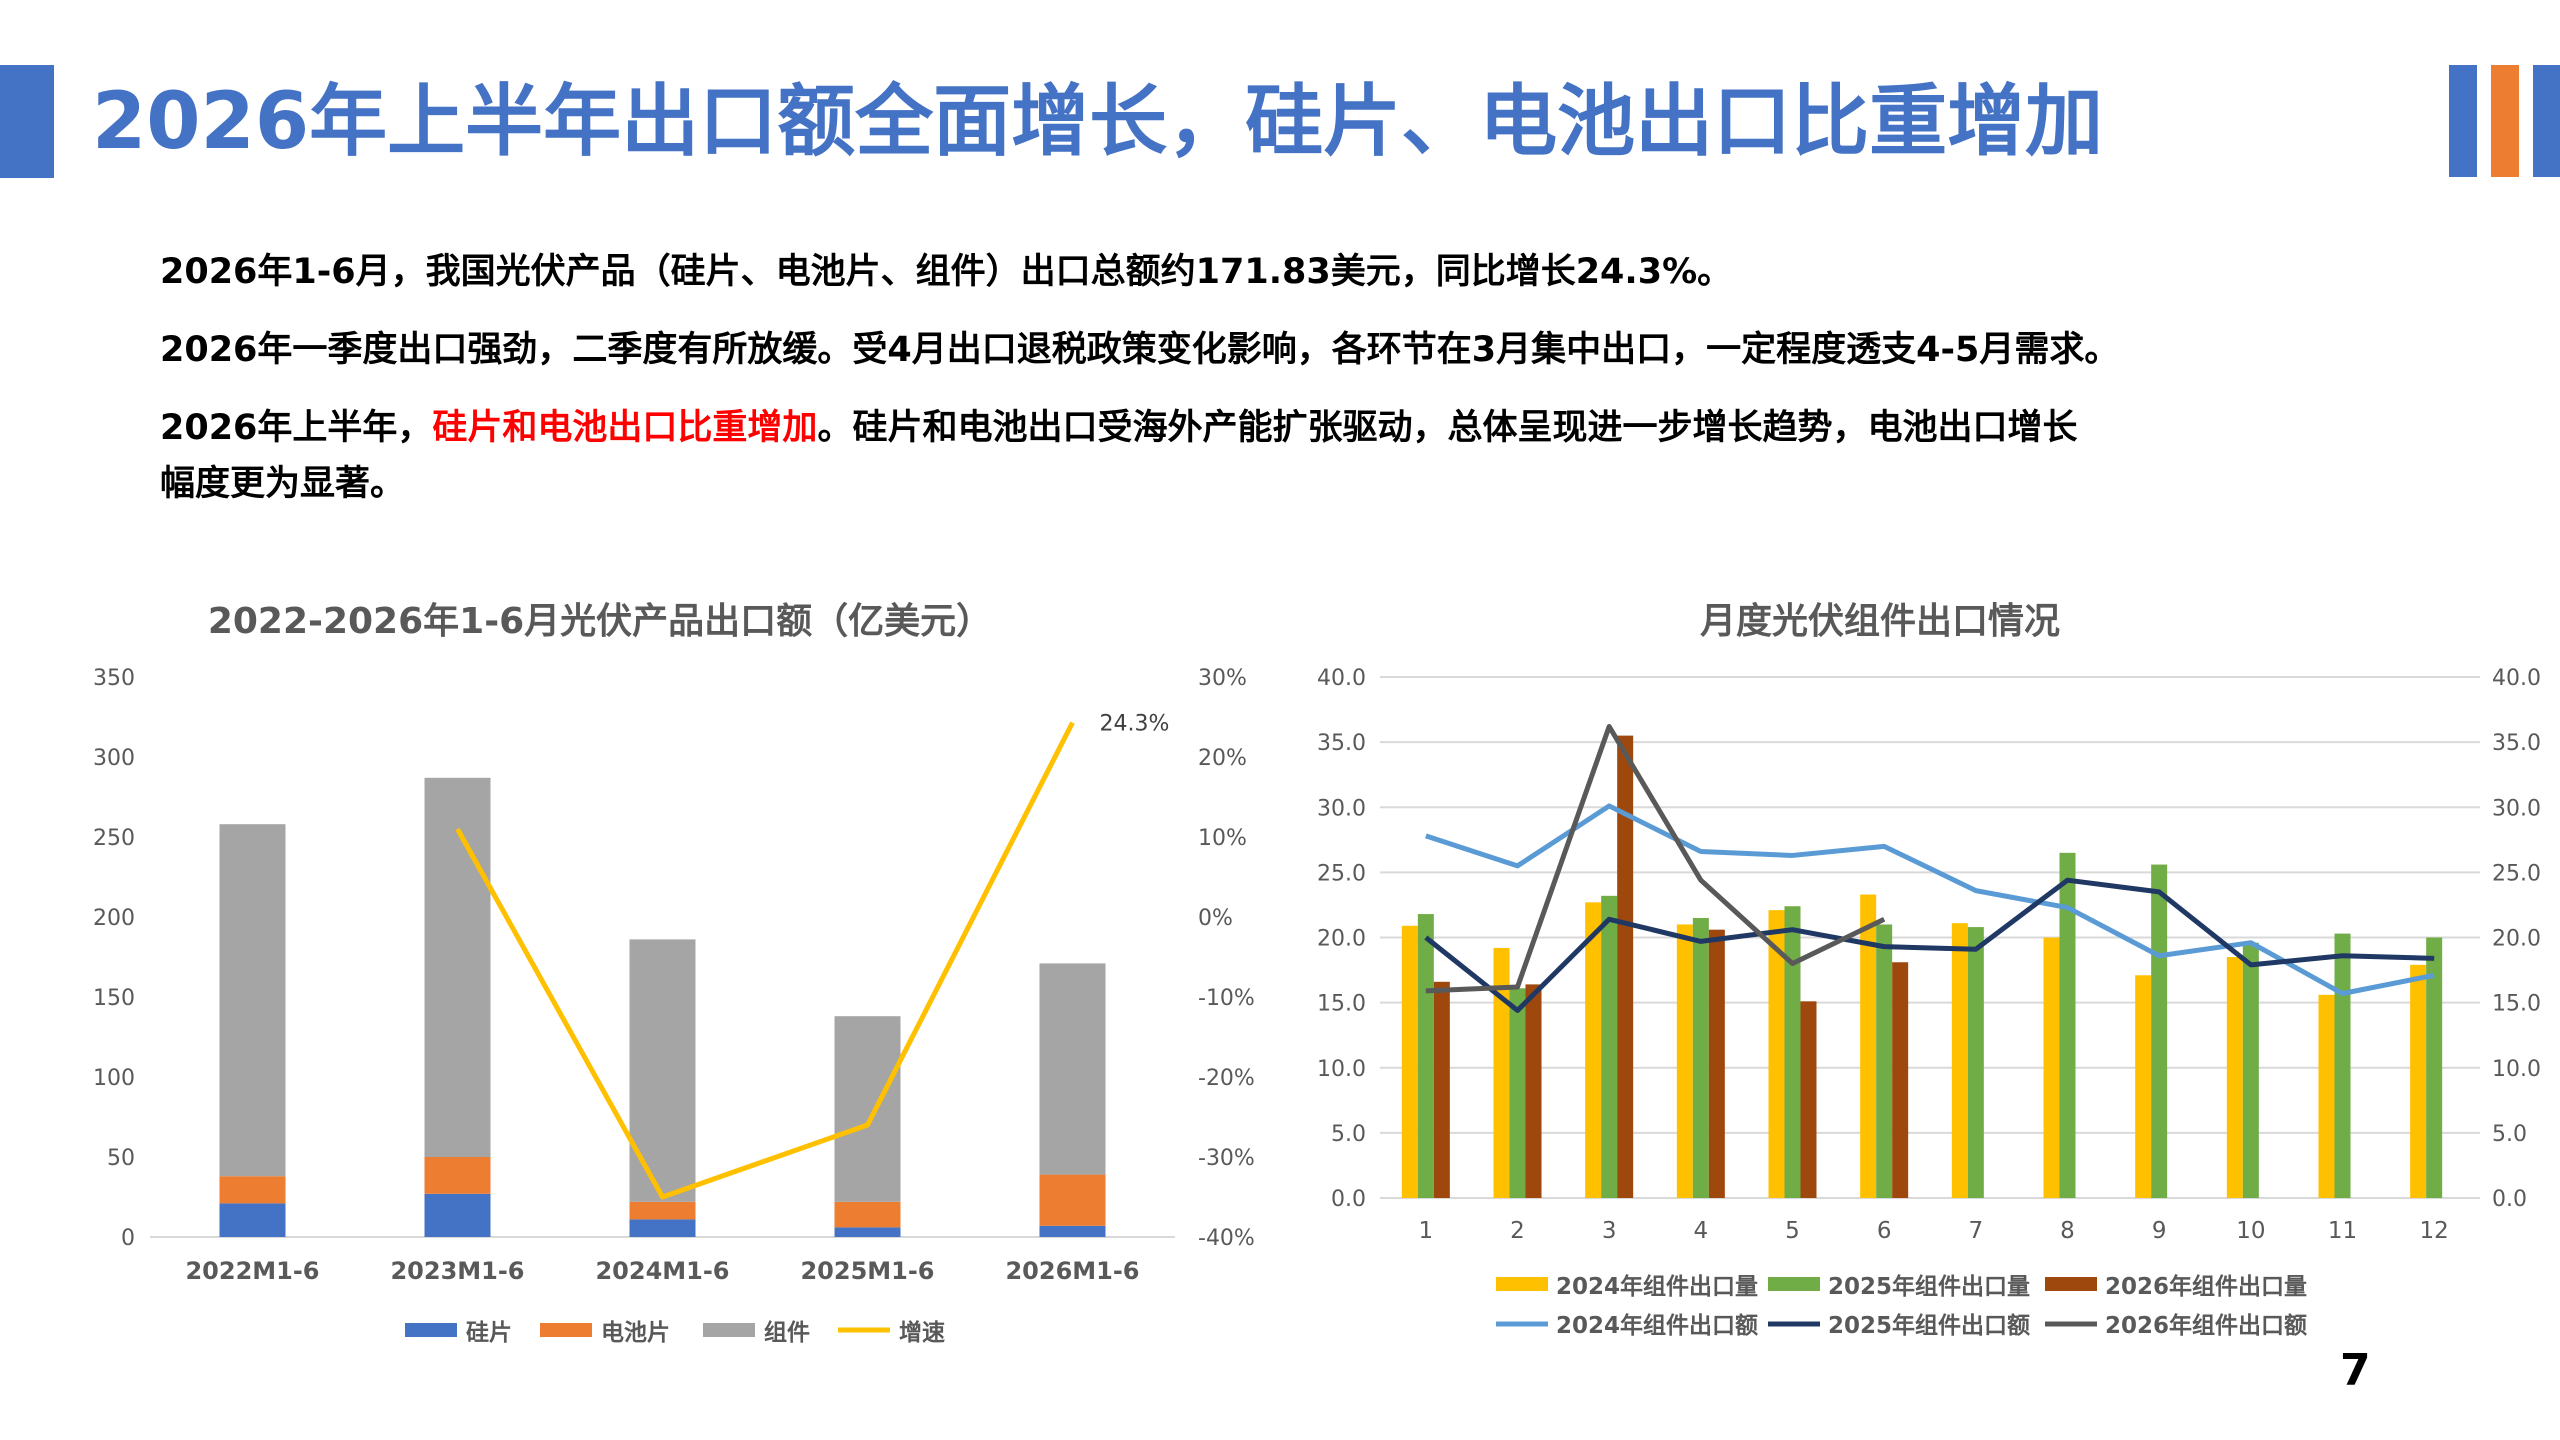 Image resolution: width=2560 pixels, height=1440 pixels. Describe the element at coordinates (600, 621) in the screenshot. I see `chart1-title: 2022-2026年1-6月光伏产品出口额（亿美元）` at that location.